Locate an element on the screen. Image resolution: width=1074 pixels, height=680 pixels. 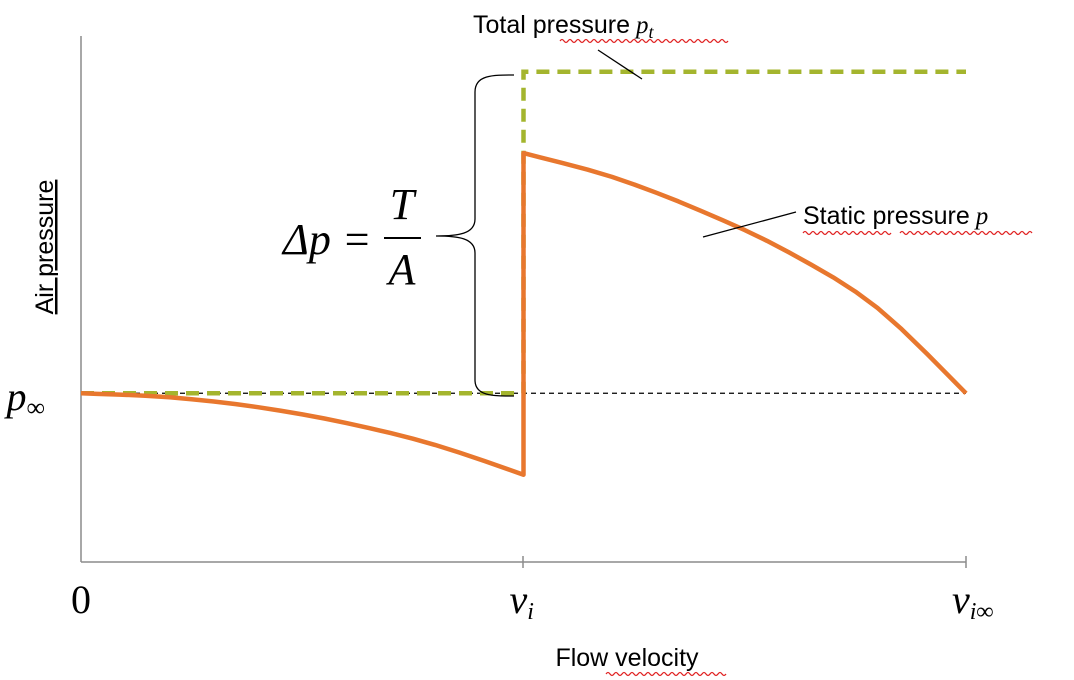
y-tick-label-p-inf: p∞ is located at coordinates (24, 398).